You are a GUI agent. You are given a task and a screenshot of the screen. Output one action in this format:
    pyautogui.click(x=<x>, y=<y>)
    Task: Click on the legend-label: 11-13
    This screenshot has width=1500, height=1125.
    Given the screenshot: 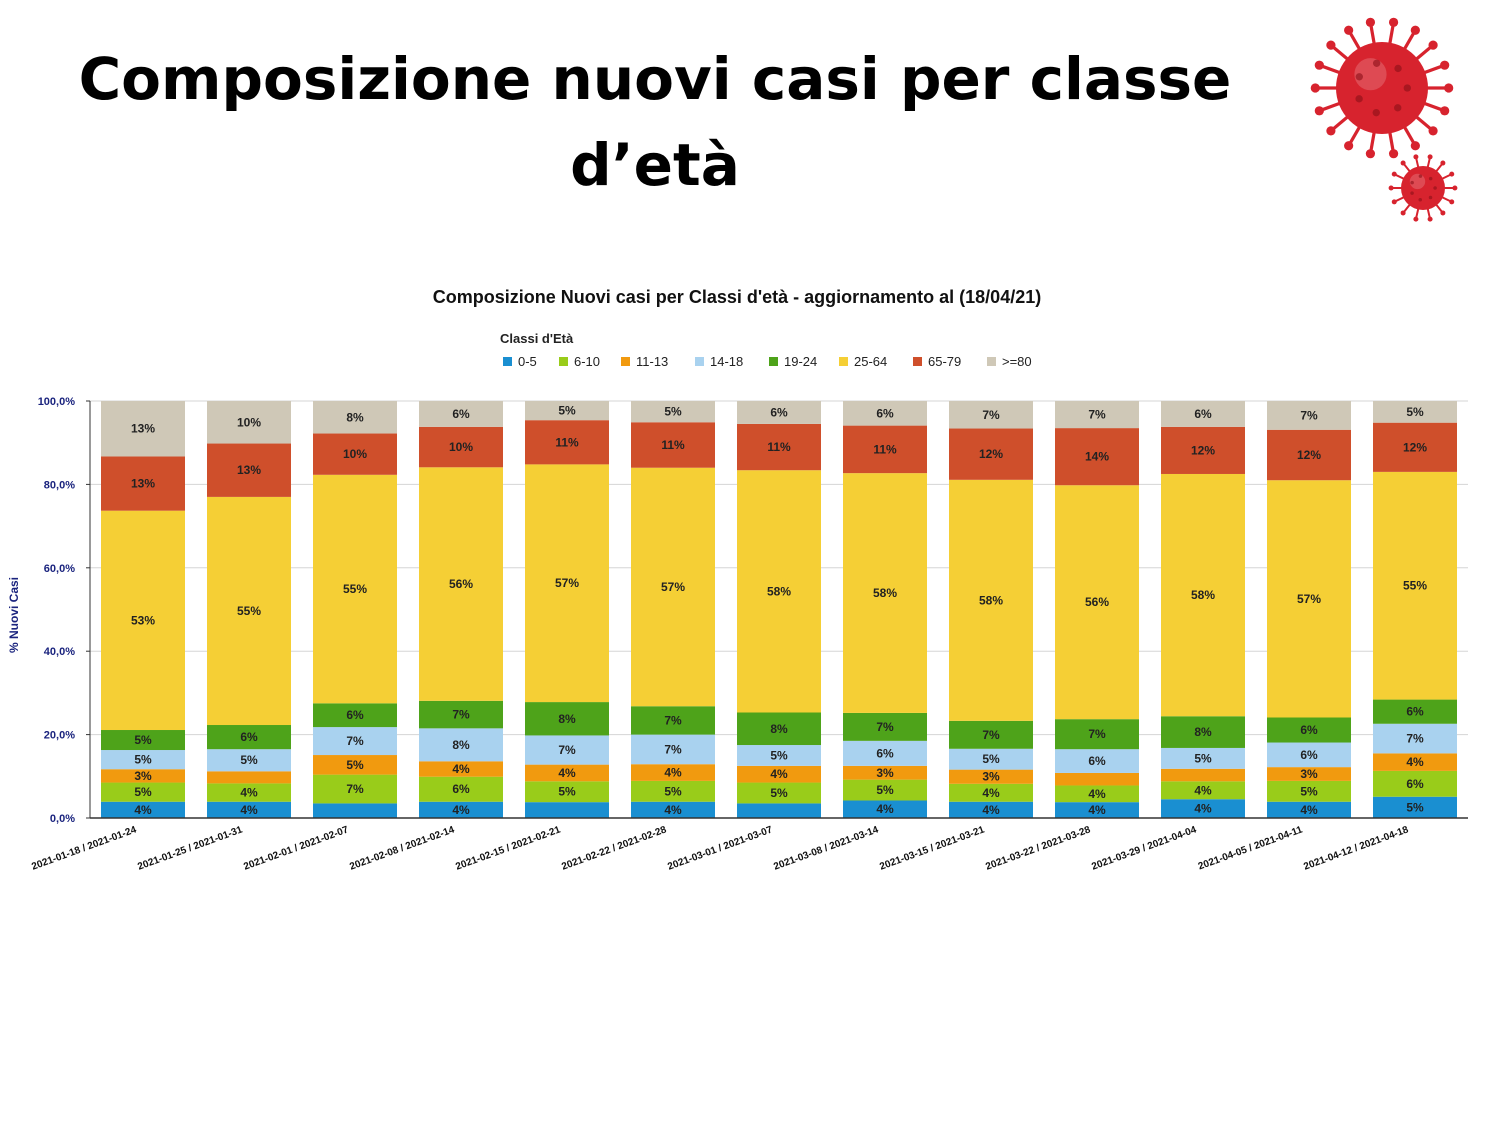 What is the action you would take?
    pyautogui.click(x=652, y=361)
    